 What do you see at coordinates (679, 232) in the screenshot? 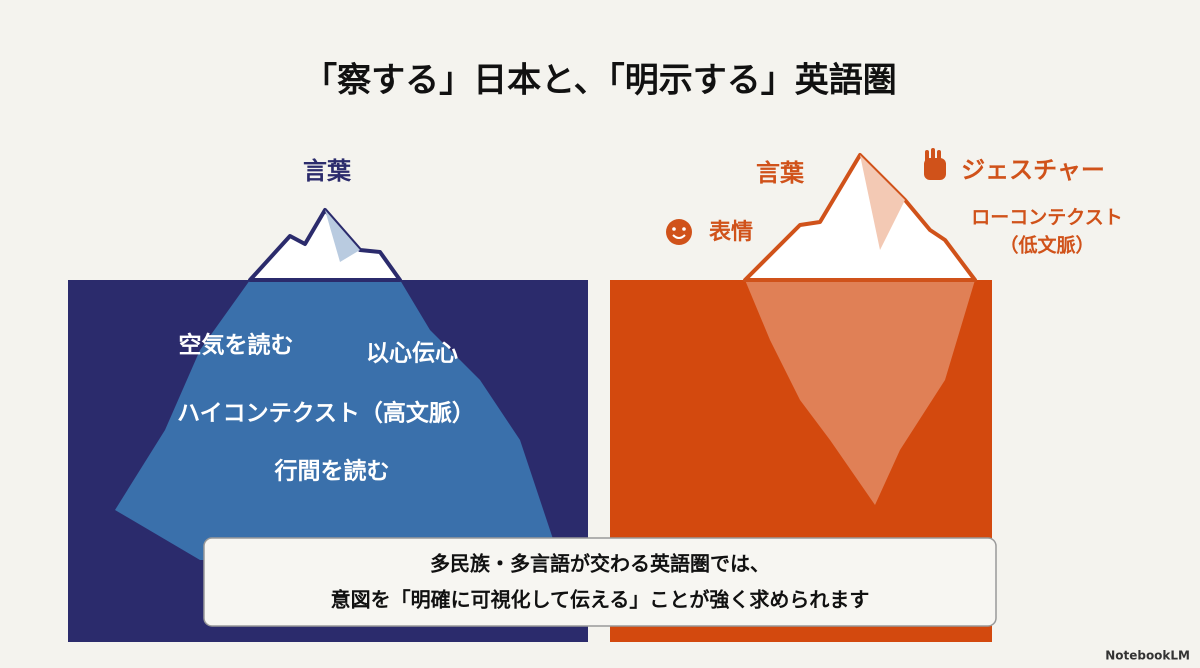
I see `smiley-icon` at bounding box center [679, 232].